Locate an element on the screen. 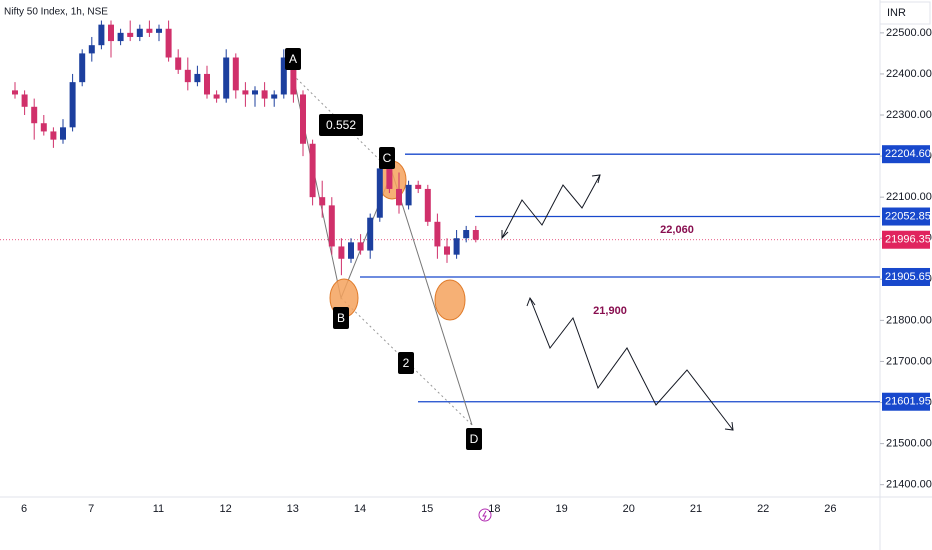 The width and height of the screenshot is (932, 550). point-label: B is located at coordinates (341, 318).